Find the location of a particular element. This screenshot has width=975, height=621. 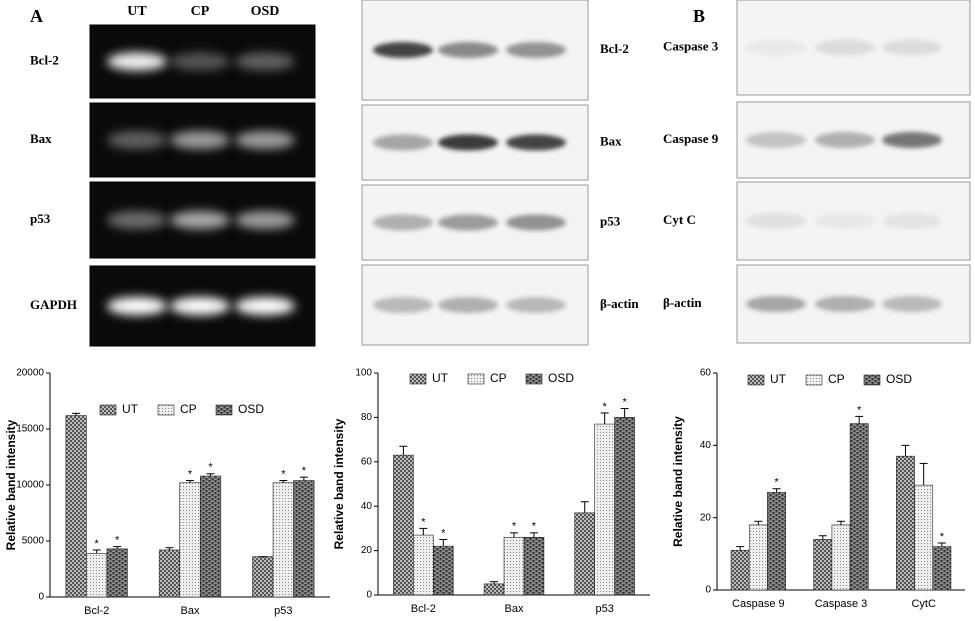

x-tick-label: CytC is located at coordinates (923, 604).